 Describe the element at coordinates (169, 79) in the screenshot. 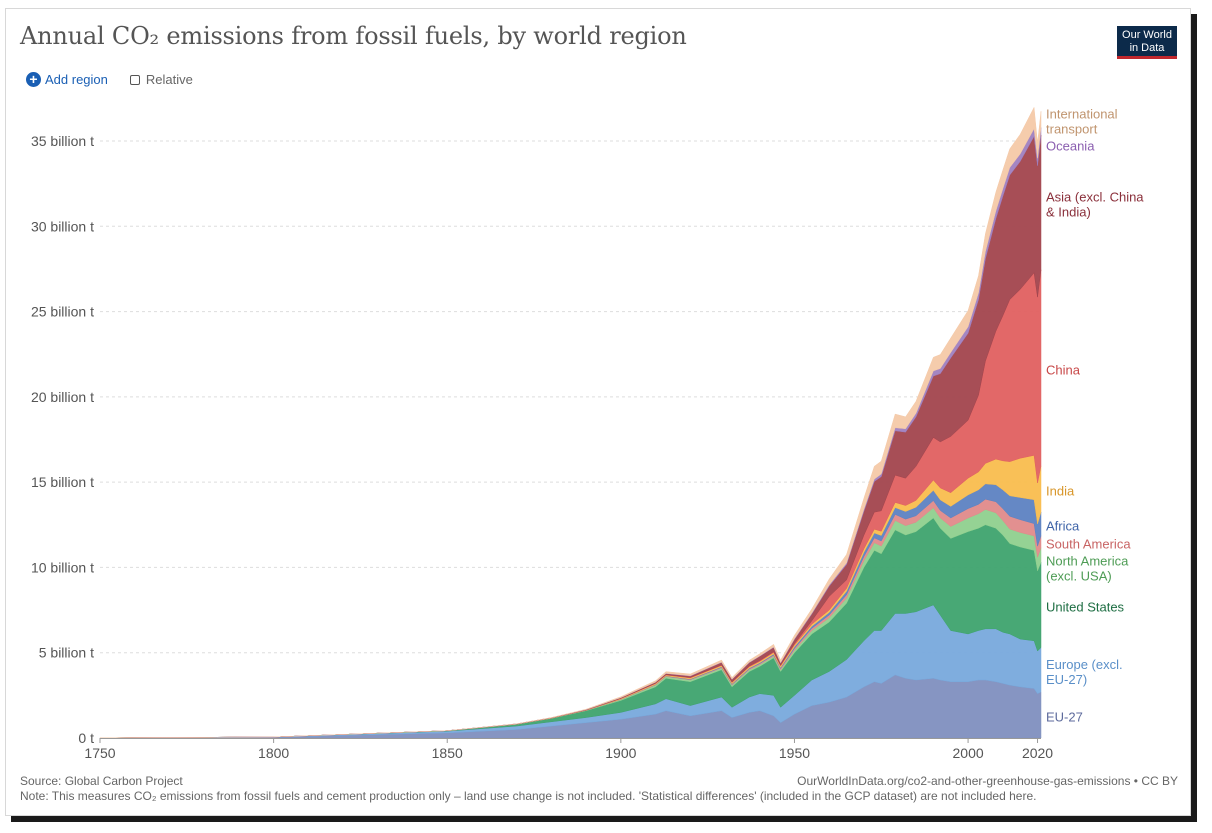

I see `relative-label: Relative` at that location.